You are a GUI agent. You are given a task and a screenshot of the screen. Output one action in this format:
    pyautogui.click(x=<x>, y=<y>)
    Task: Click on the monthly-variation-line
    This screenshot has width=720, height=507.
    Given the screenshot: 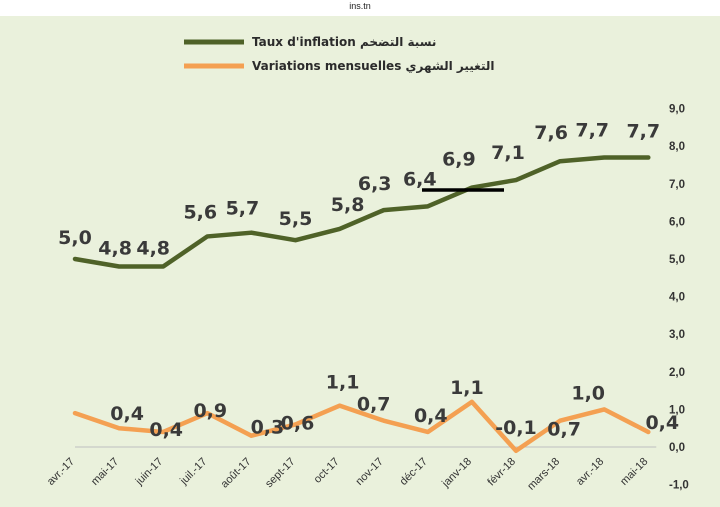 What is the action you would take?
    pyautogui.click(x=361, y=426)
    